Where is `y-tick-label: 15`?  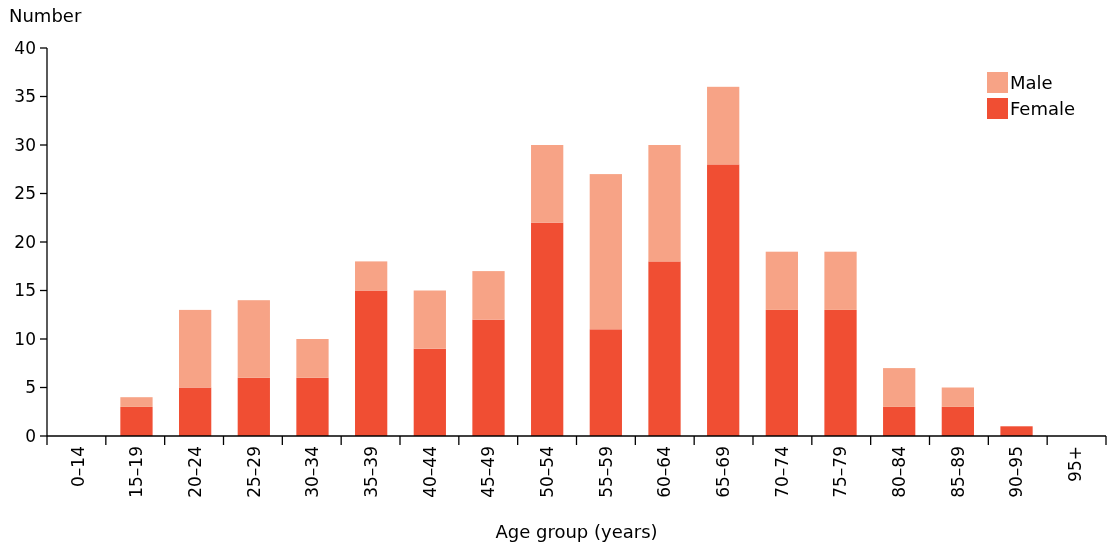 y-tick-label: 15 is located at coordinates (25, 290).